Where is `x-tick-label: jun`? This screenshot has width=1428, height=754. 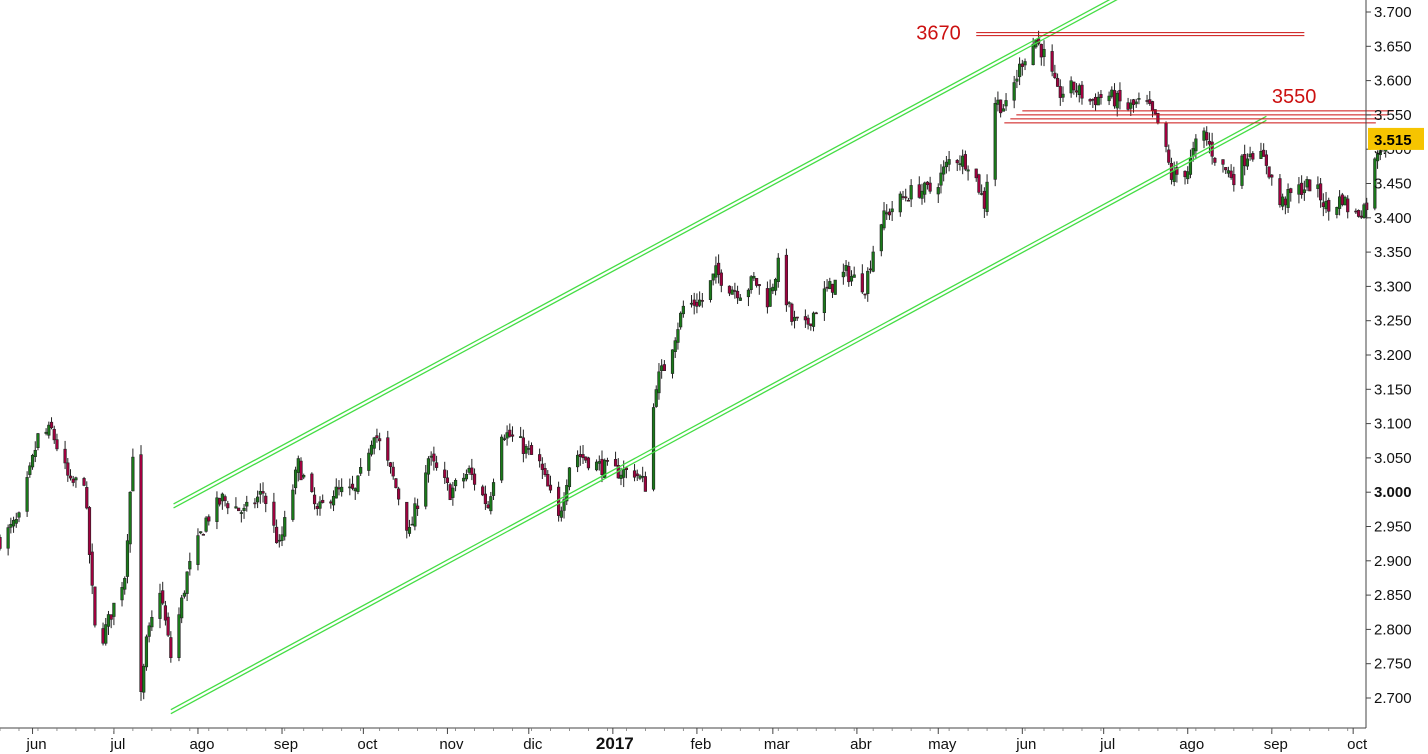 x-tick-label: jun is located at coordinates (1025, 744).